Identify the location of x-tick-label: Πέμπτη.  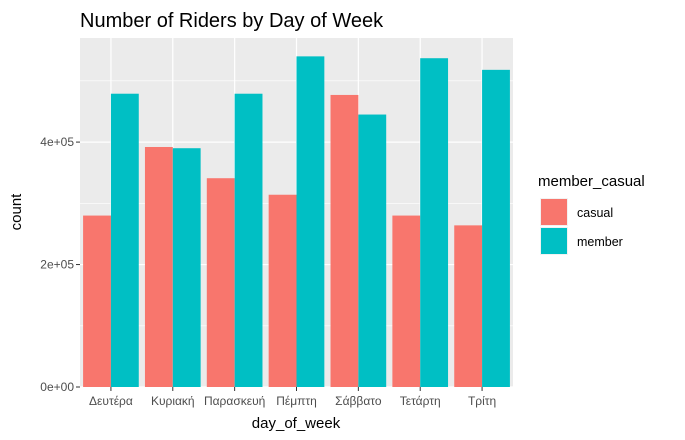
(296, 401).